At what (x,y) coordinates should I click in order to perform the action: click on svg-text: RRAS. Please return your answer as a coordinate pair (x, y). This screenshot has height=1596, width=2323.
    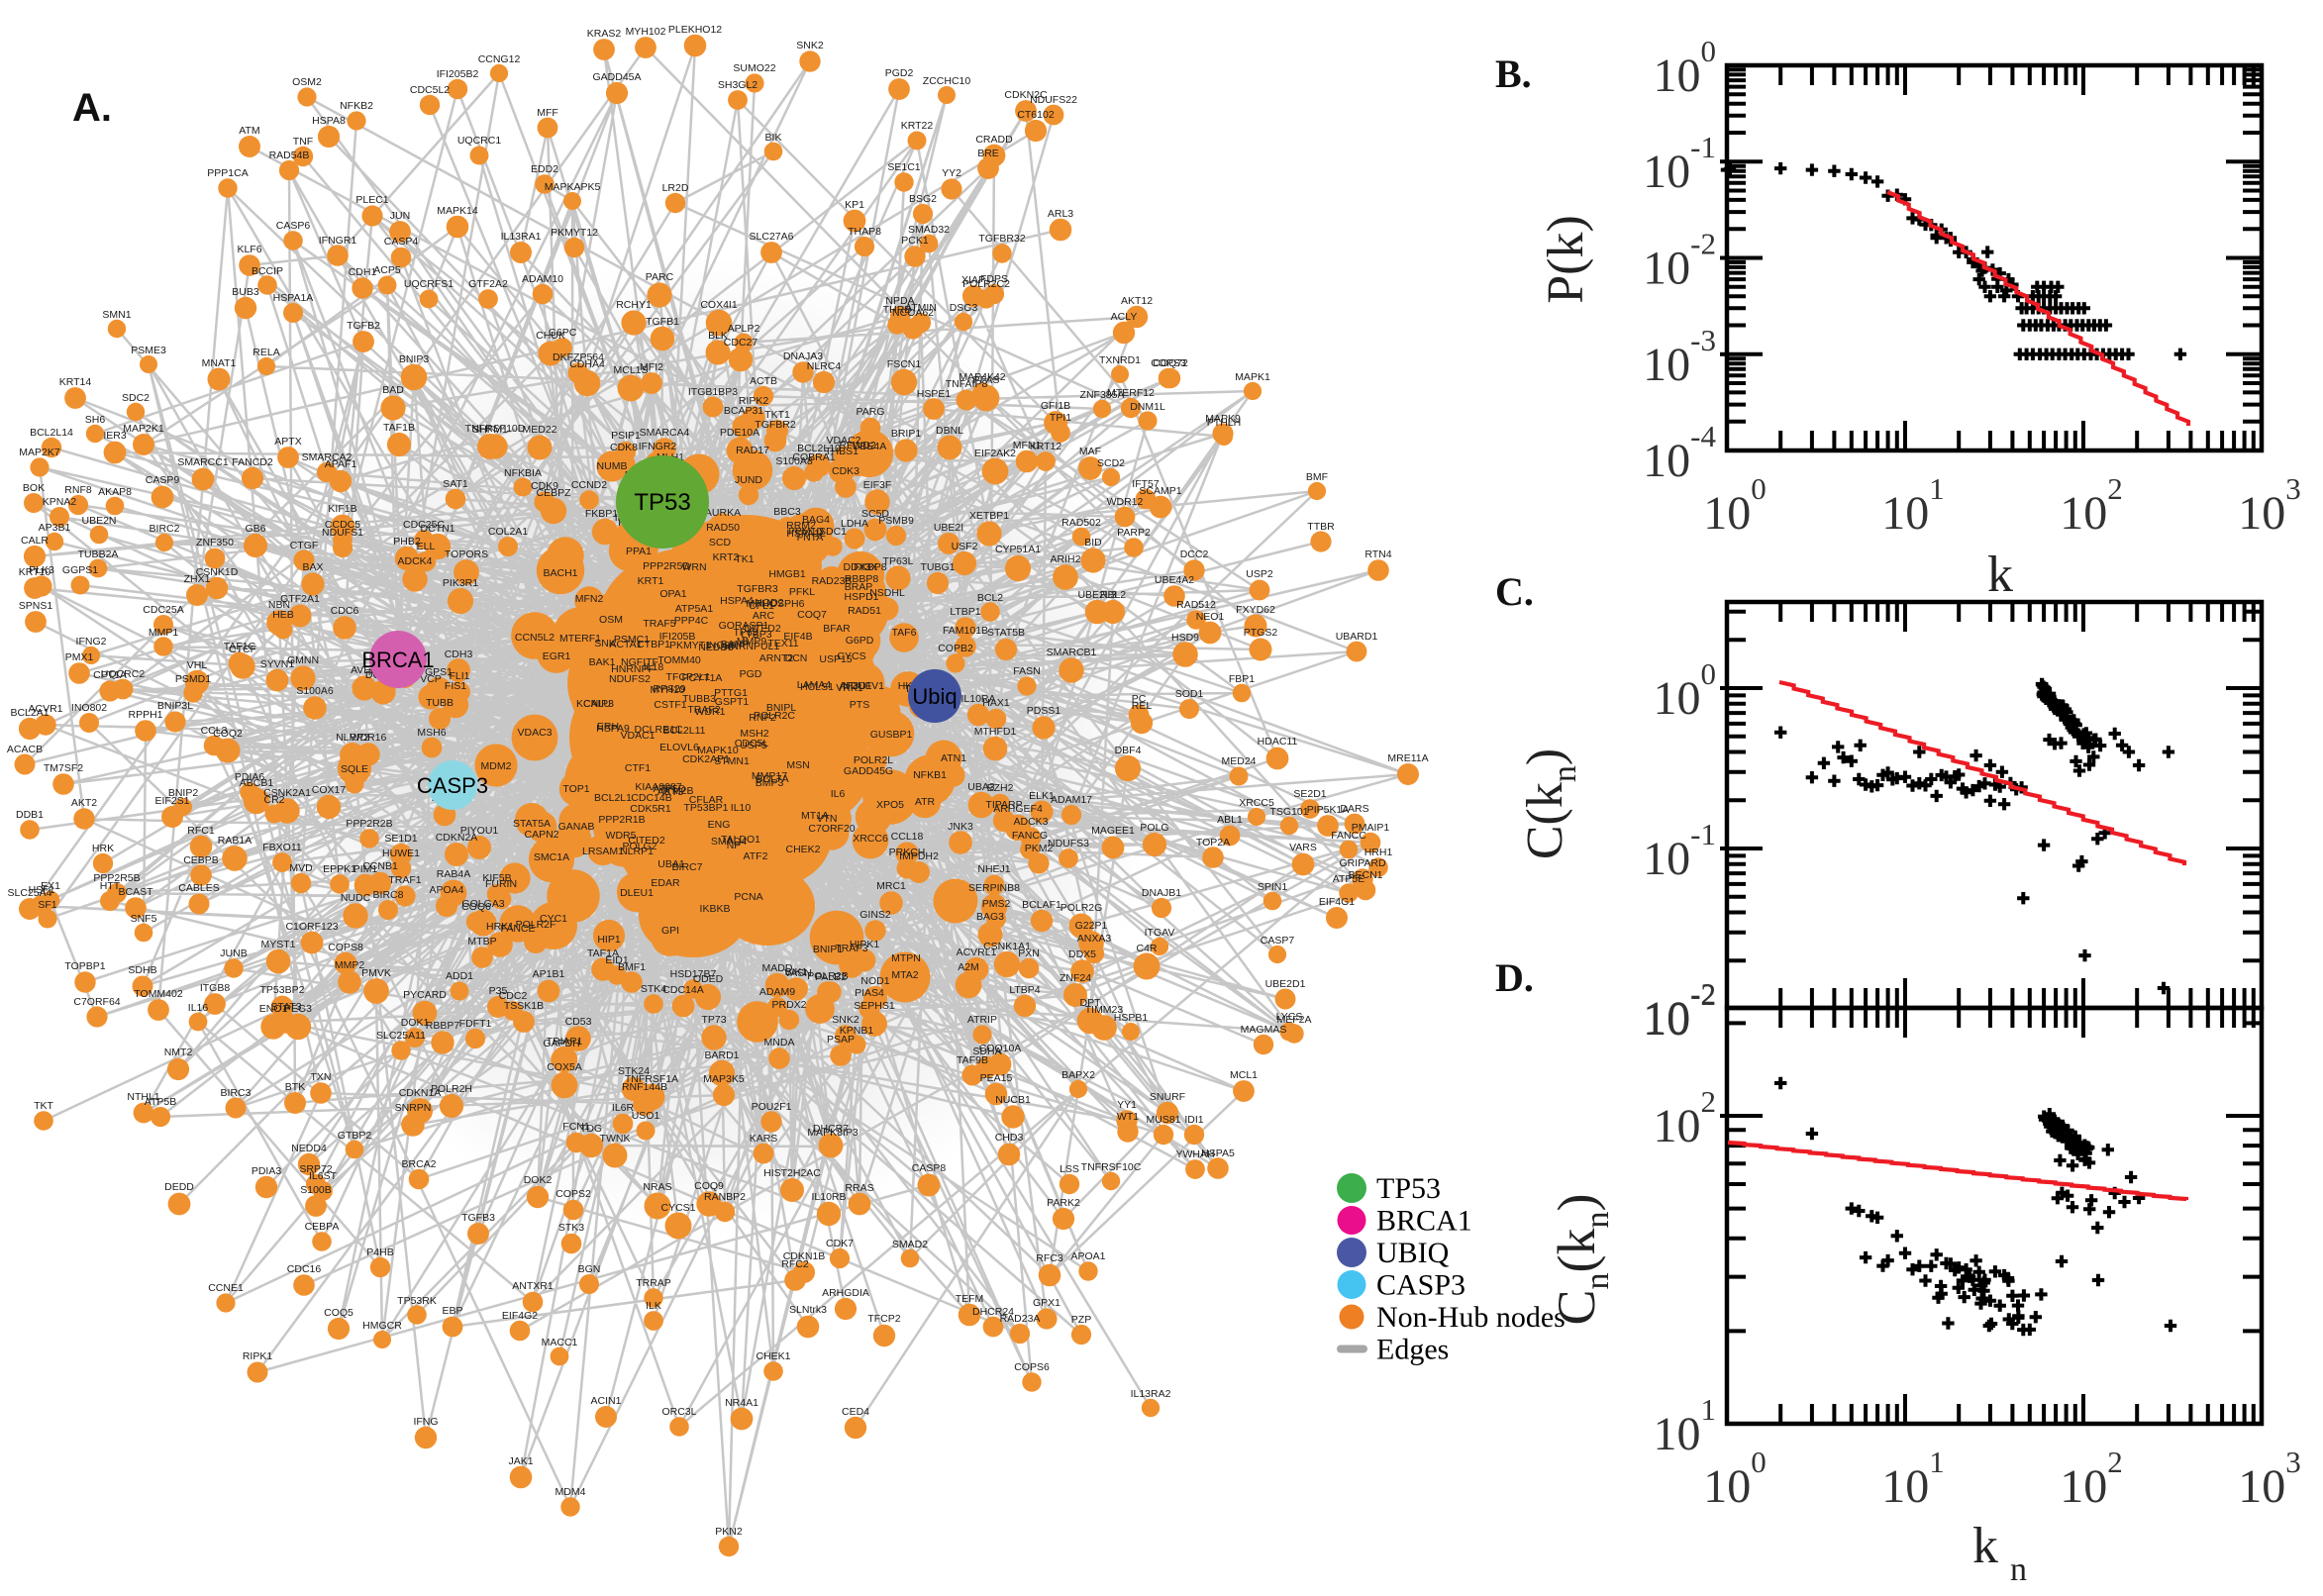
    Looking at the image, I should click on (859, 1188).